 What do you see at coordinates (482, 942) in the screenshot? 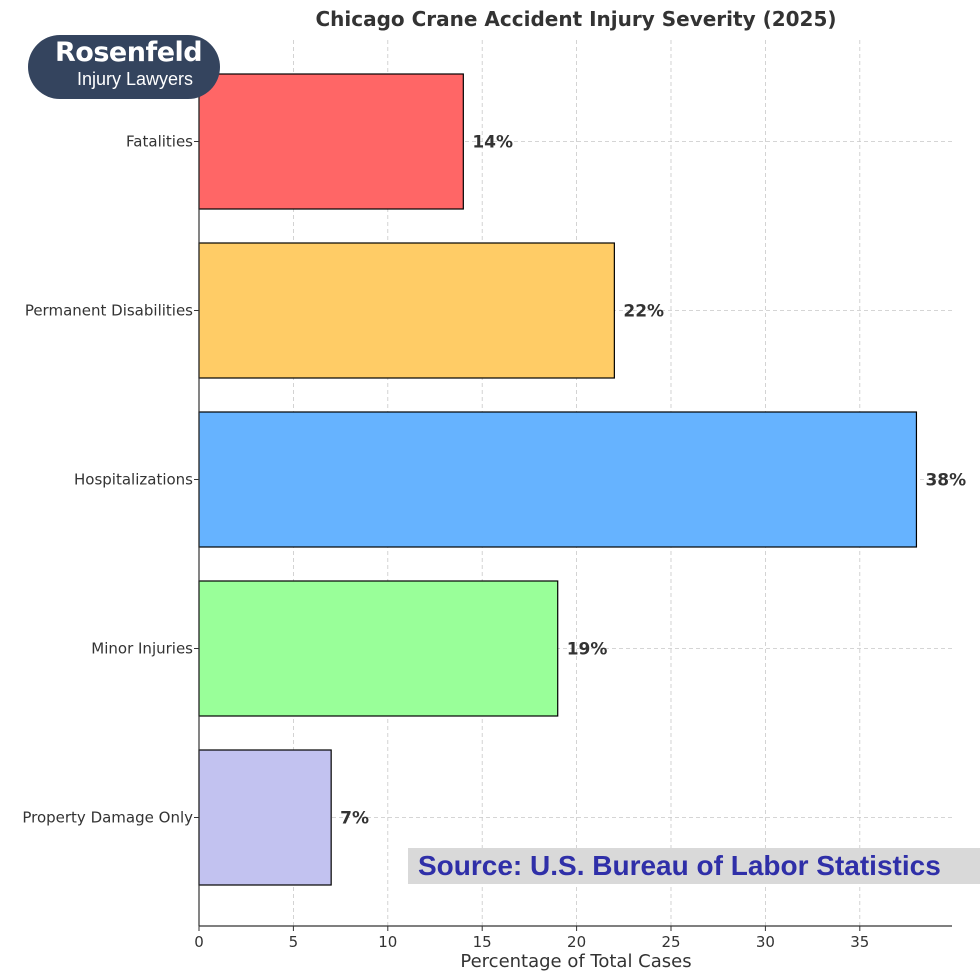
I see `x-tick-label: 15` at bounding box center [482, 942].